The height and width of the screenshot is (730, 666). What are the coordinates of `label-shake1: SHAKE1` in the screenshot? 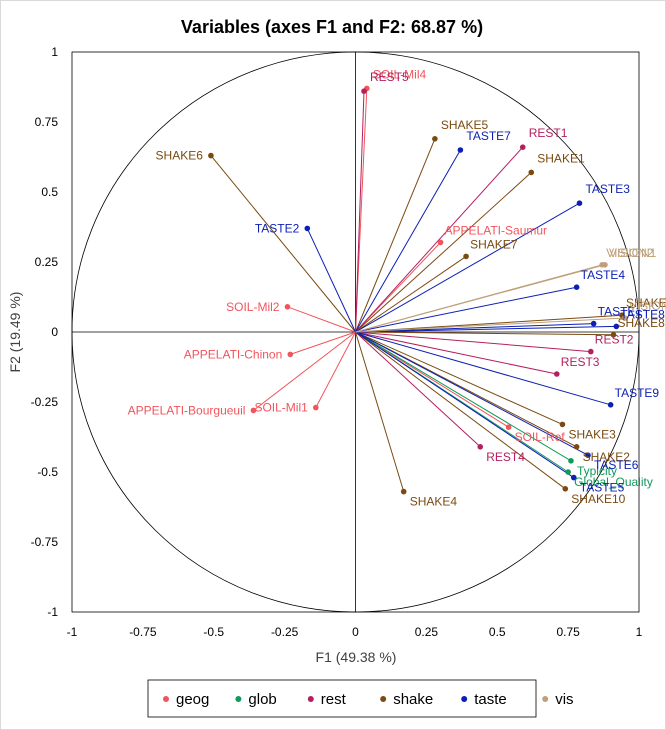 It's located at (561, 158).